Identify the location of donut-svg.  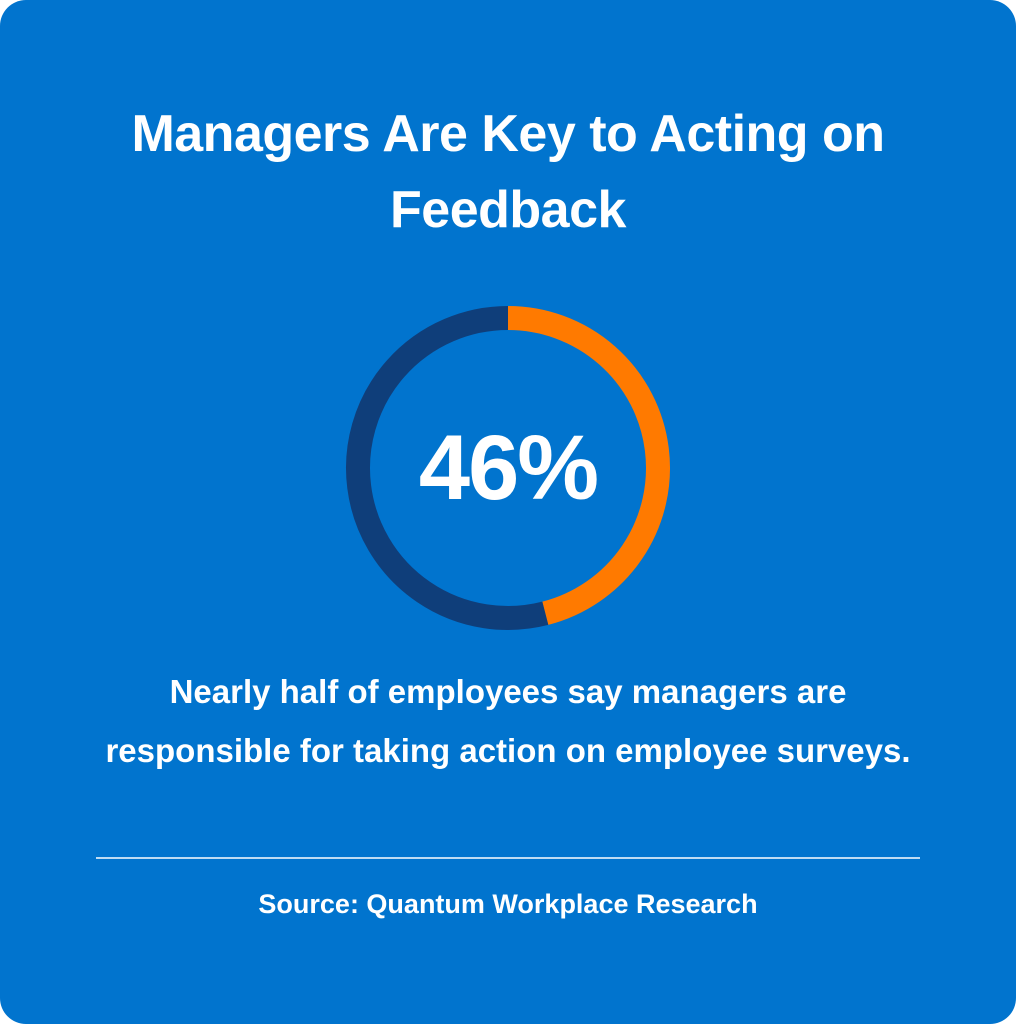
(508, 468).